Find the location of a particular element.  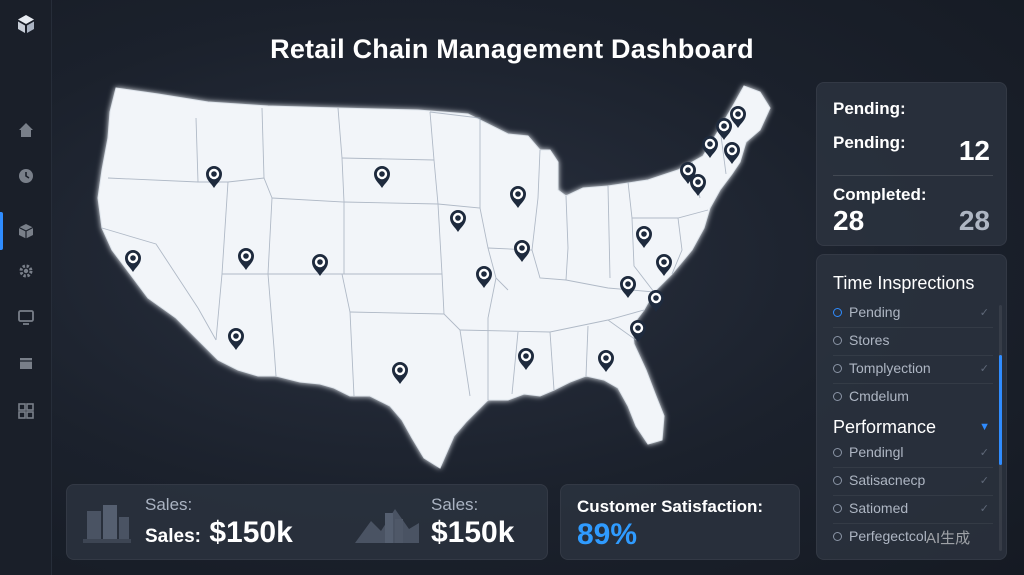

completed-count: 28 is located at coordinates (849, 220).